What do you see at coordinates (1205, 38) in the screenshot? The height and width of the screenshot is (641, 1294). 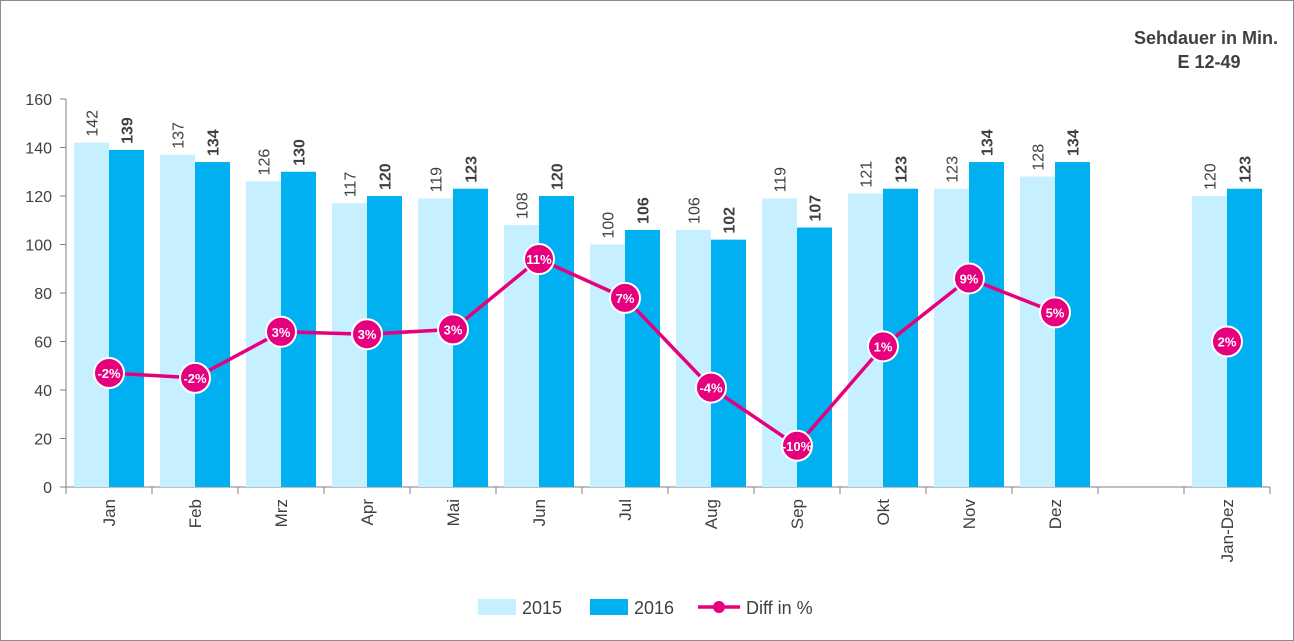 I see `annotation-line1: Sehdauer in Min.` at bounding box center [1205, 38].